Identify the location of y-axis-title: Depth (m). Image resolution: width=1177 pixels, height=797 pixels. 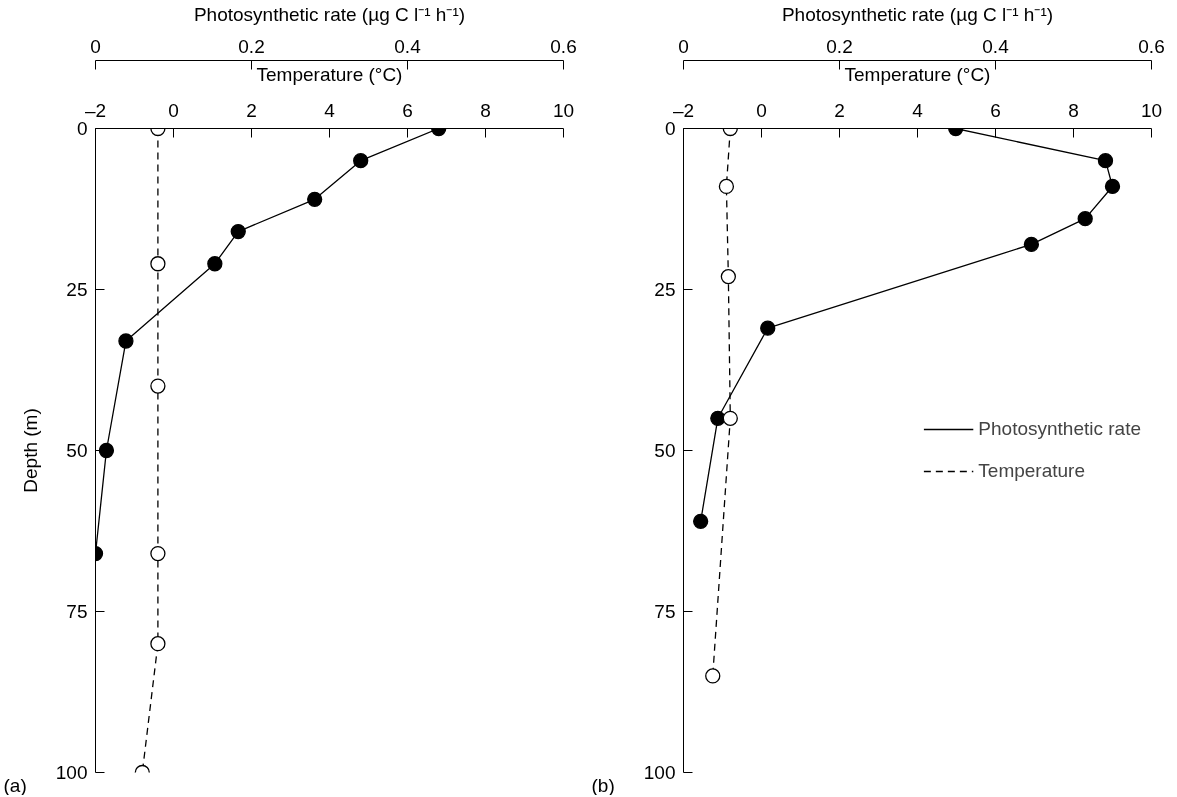
(30, 450).